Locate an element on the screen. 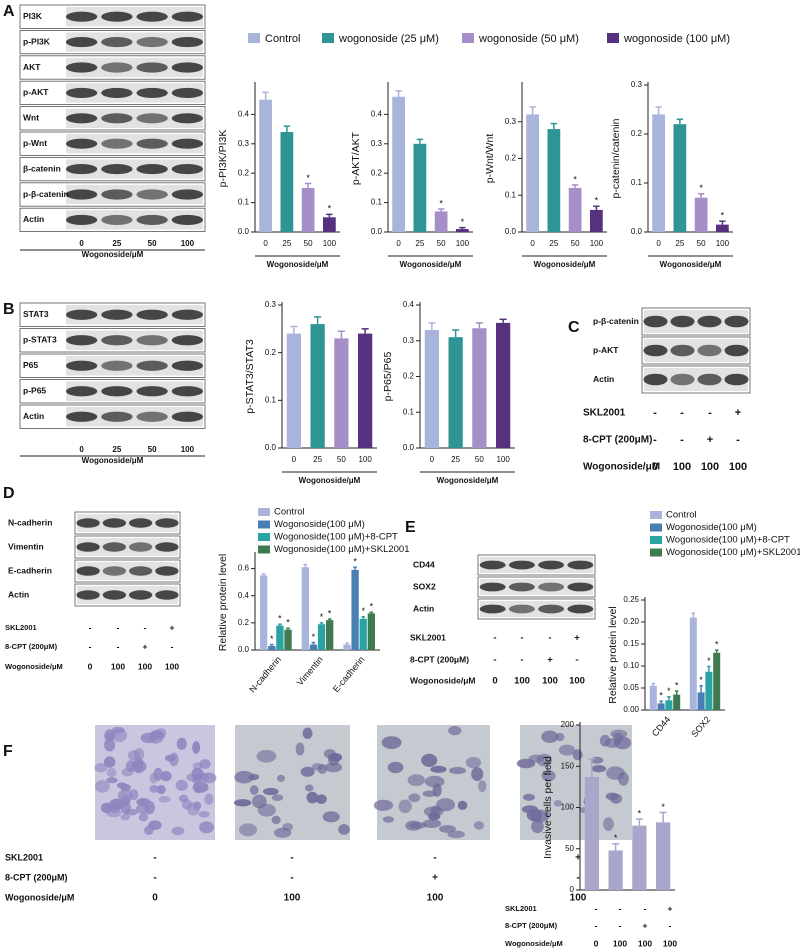 The height and width of the screenshot is (952, 800). condition-cell: 0 is located at coordinates (596, 943).